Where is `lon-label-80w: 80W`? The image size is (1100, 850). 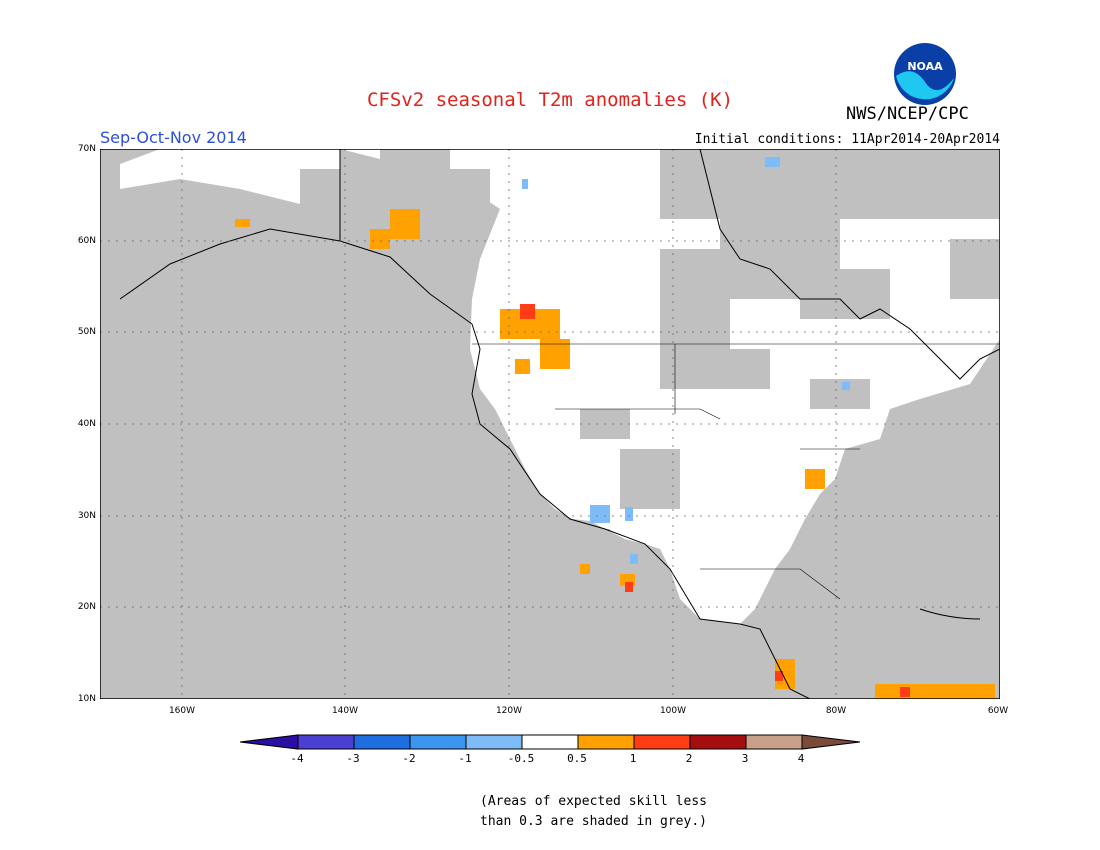
lon-label-80w: 80W is located at coordinates (836, 711).